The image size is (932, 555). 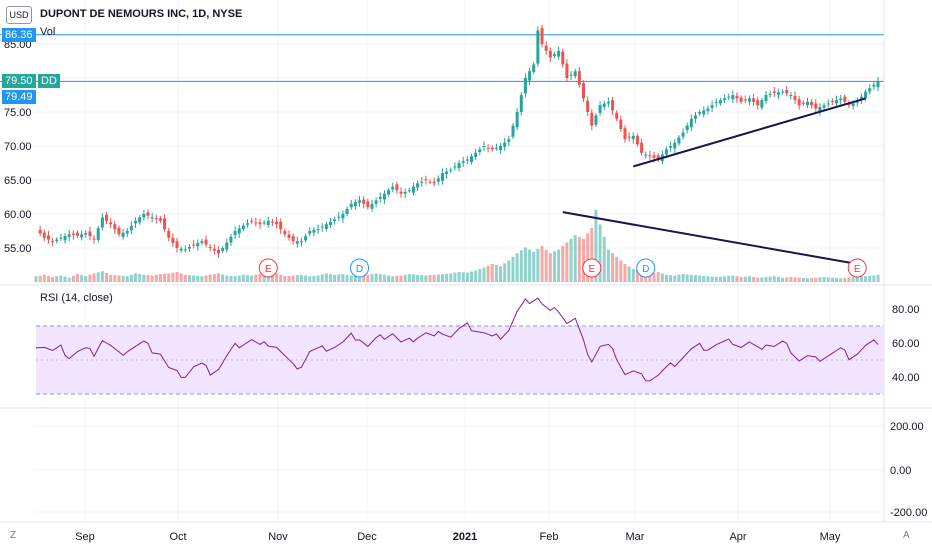 I want to click on price-tick-label: 75.00, so click(x=18, y=113).